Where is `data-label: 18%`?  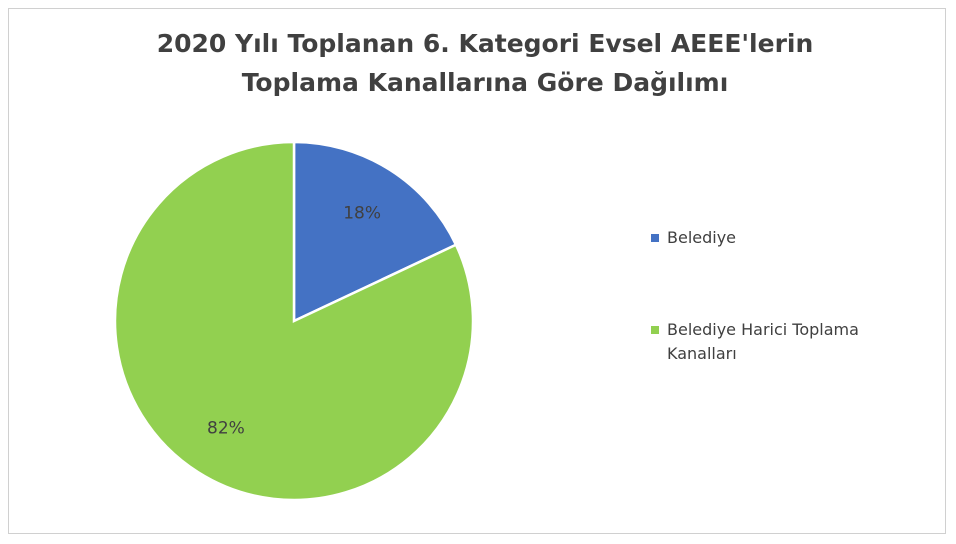 data-label: 18% is located at coordinates (362, 214).